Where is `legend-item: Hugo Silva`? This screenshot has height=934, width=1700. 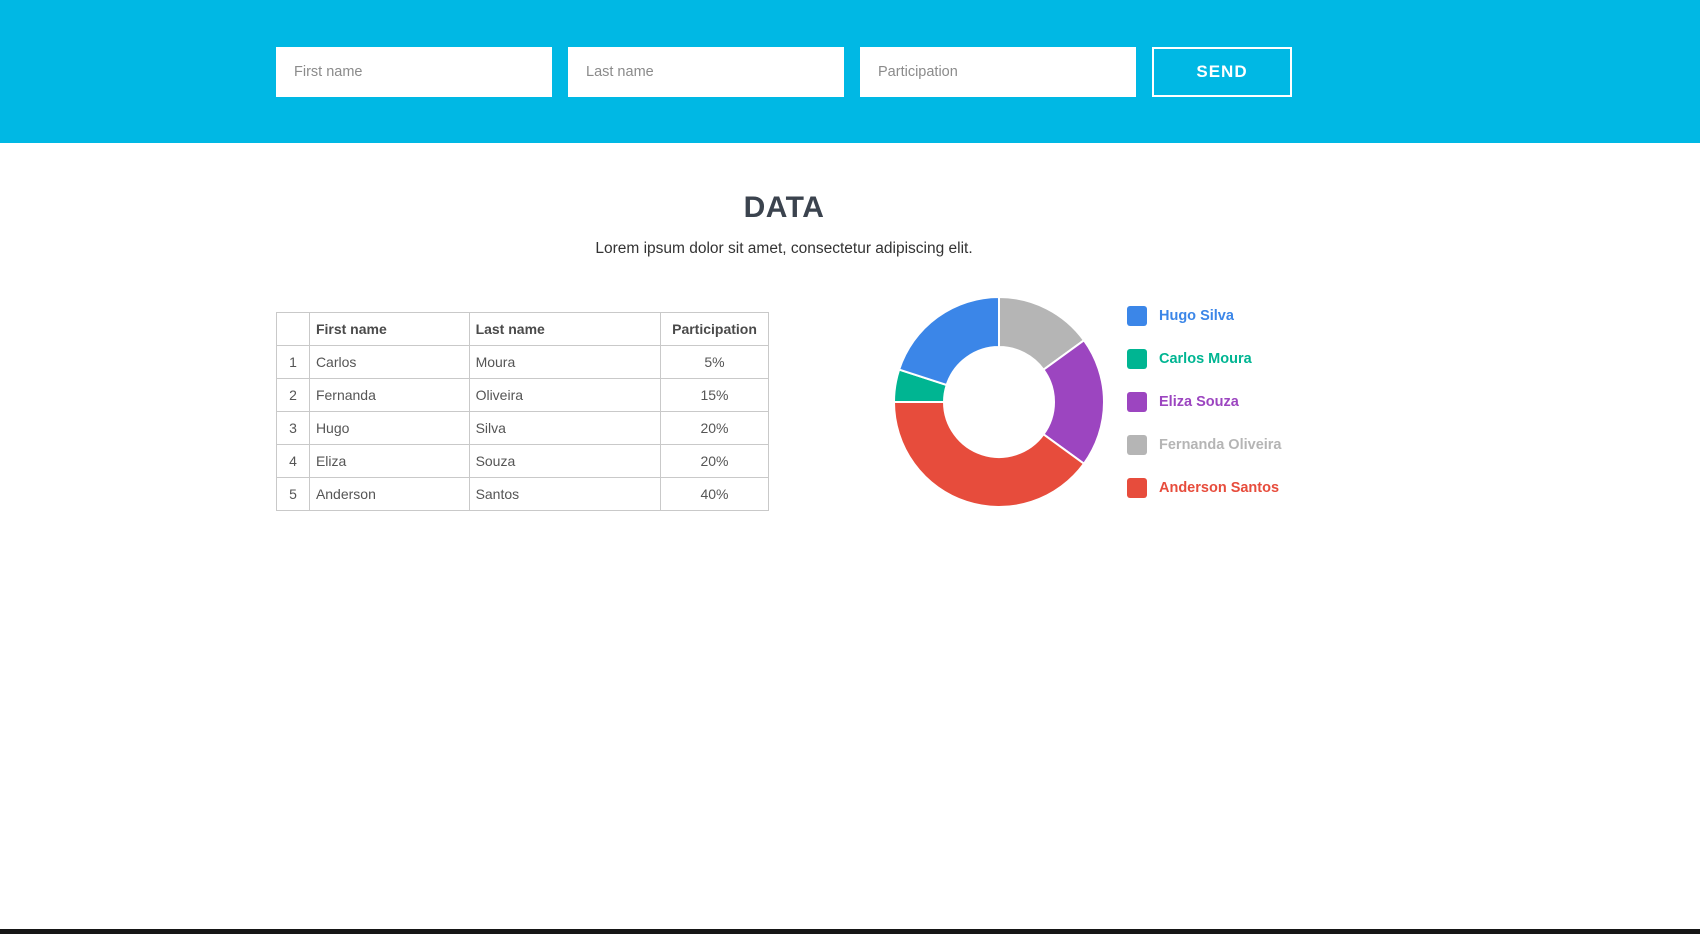 legend-item: Hugo Silva is located at coordinates (1204, 316).